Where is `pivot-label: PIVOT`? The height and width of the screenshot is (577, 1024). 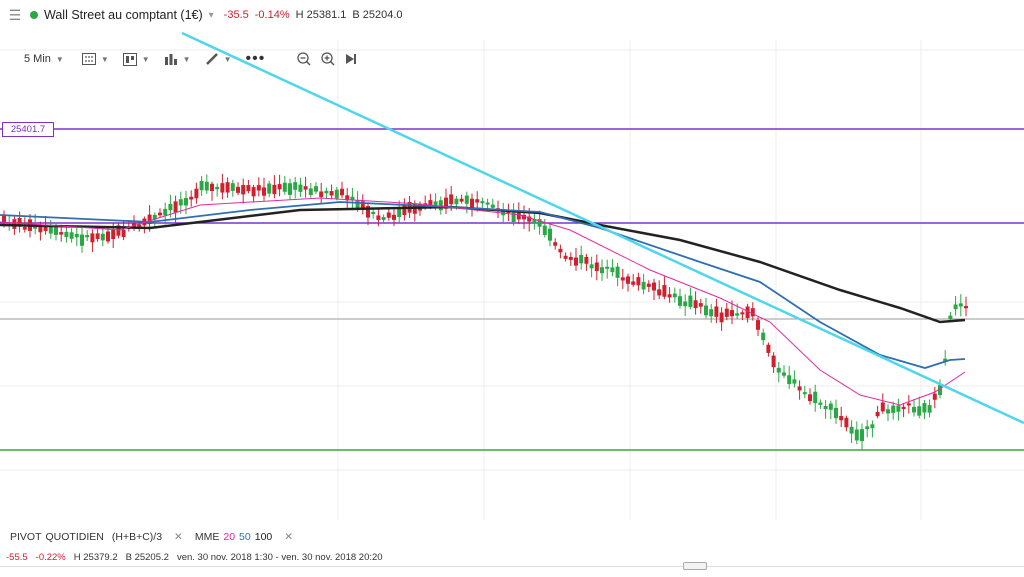
pivot-label: PIVOT is located at coordinates (26, 537).